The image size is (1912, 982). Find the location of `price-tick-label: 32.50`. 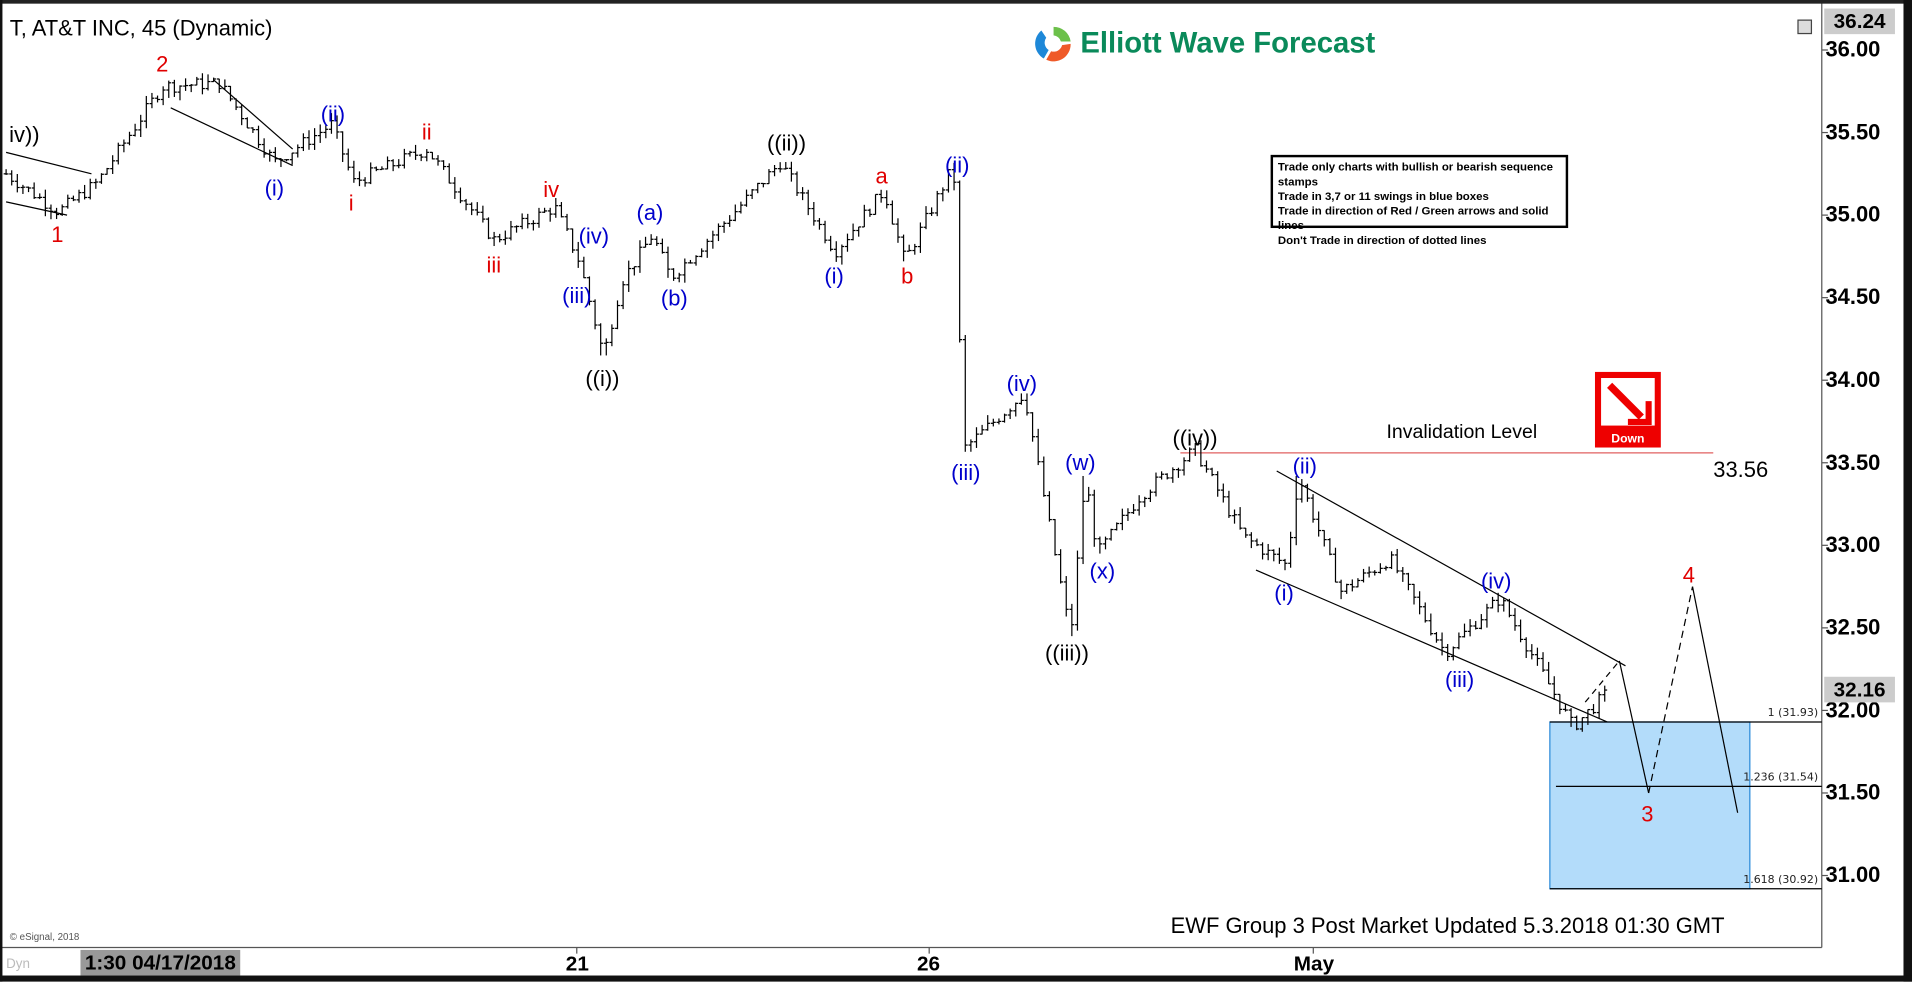

price-tick-label: 32.50 is located at coordinates (1853, 627).